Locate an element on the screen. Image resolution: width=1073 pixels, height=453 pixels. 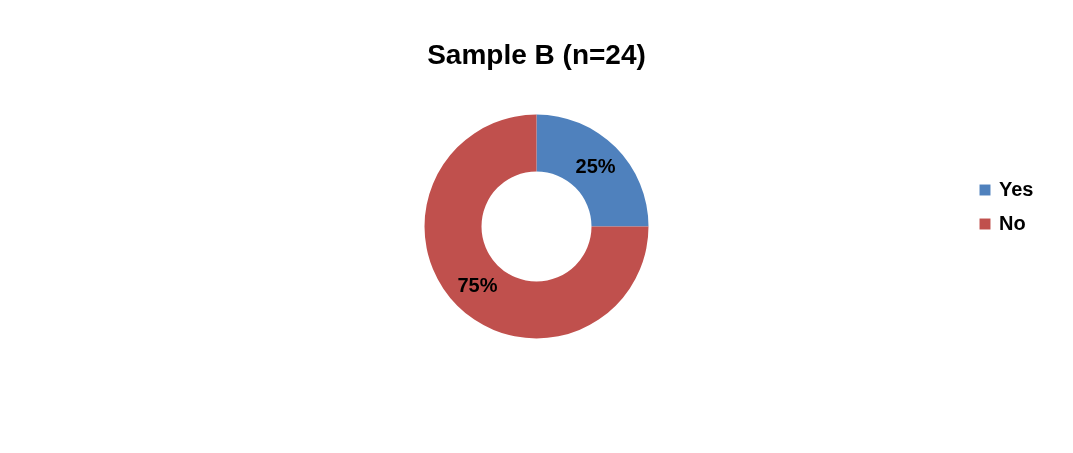
data-label: 75% is located at coordinates (477, 284).